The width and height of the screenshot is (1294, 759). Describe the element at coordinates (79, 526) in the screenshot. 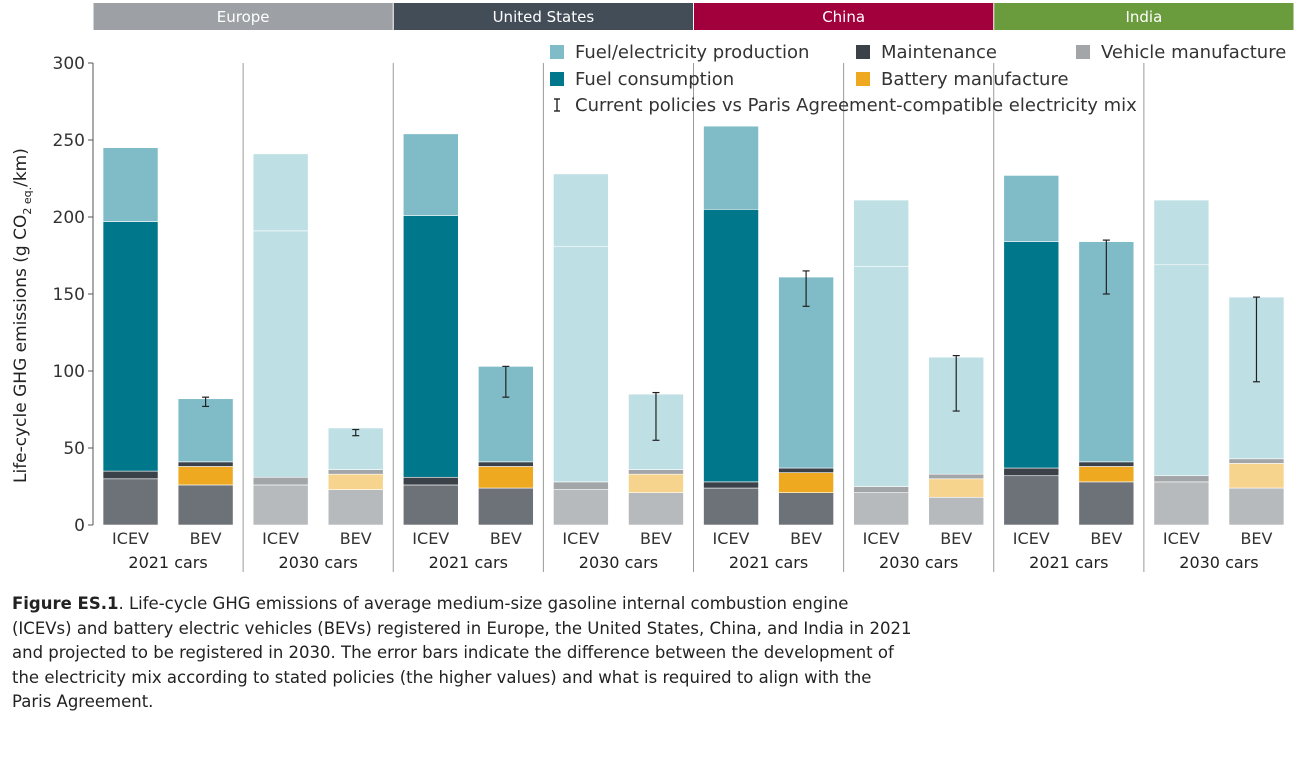

I see `y-tick-label: 0` at that location.